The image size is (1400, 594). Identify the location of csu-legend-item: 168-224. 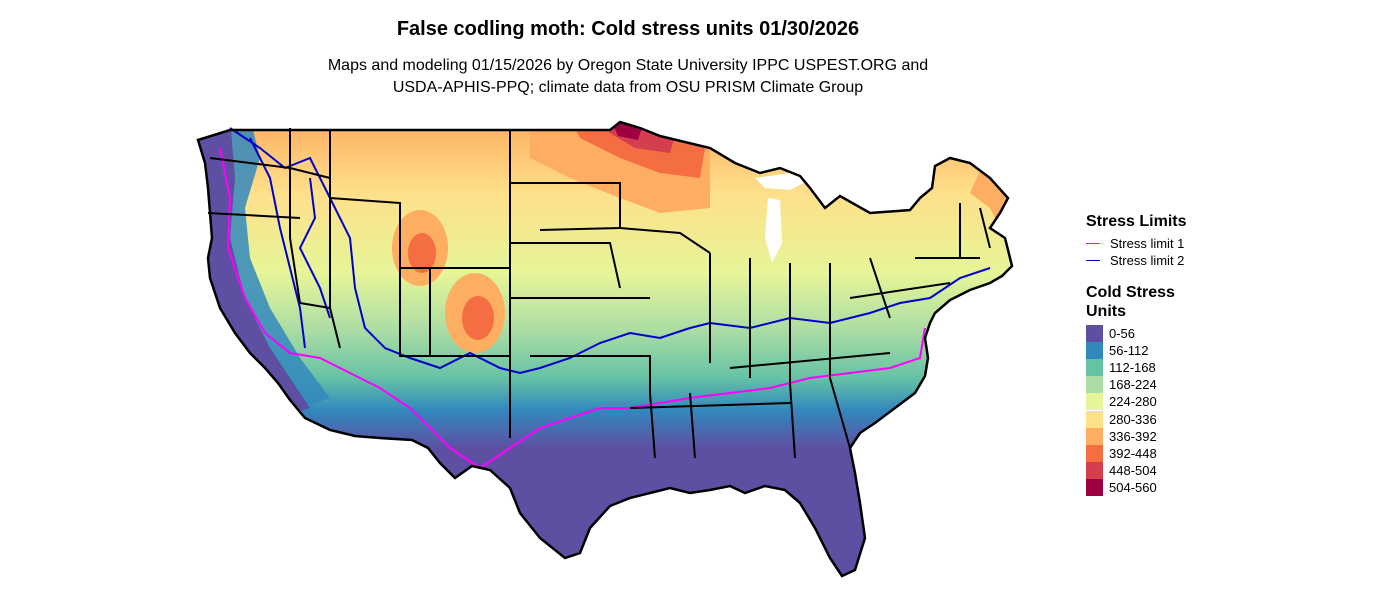
(1156, 385).